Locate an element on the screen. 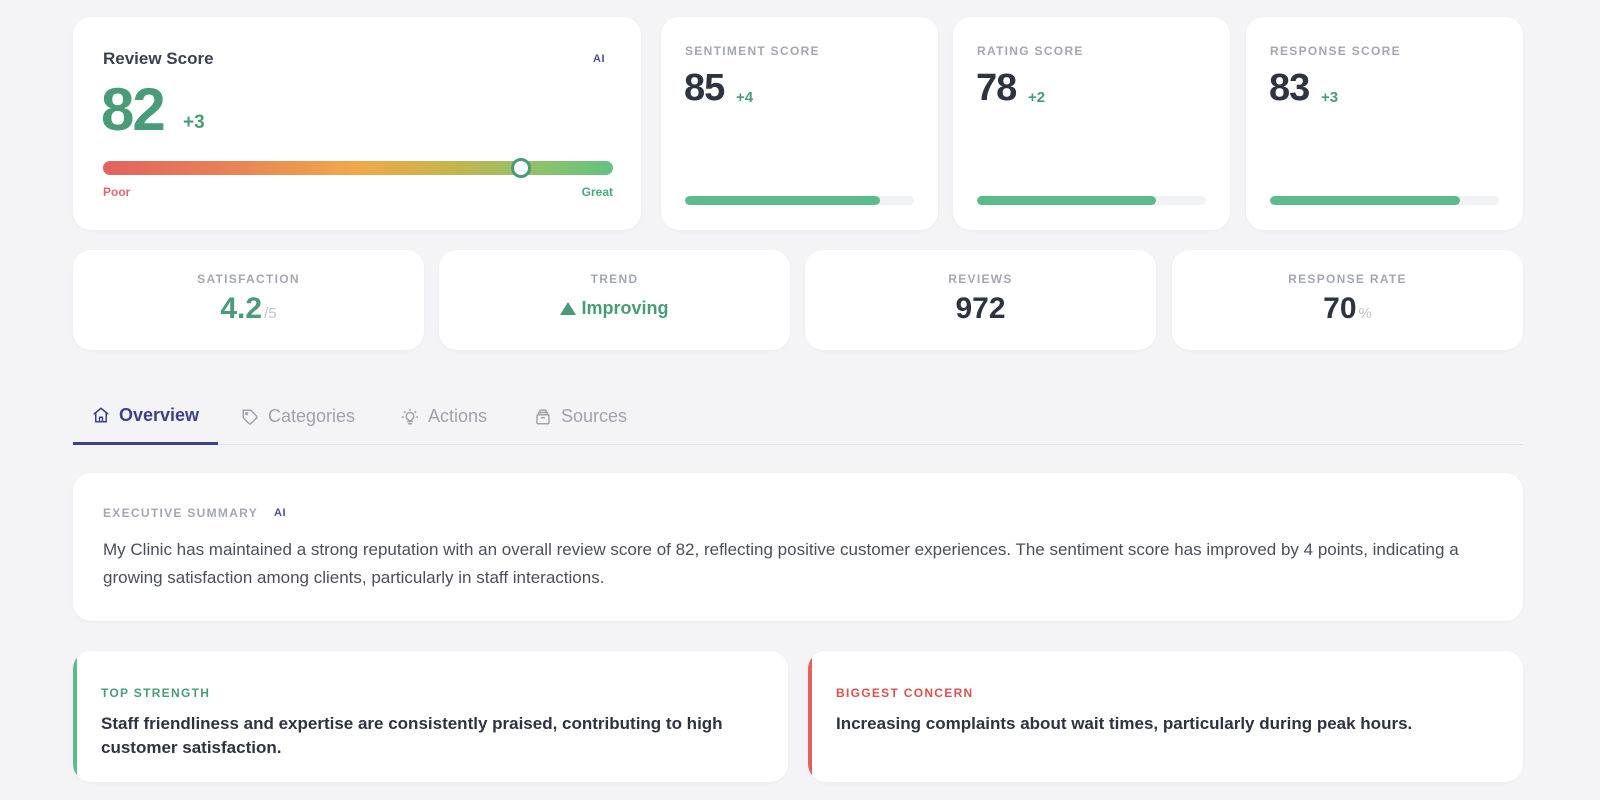 This screenshot has height=800, width=1600. rating-score-bar is located at coordinates (1091, 200).